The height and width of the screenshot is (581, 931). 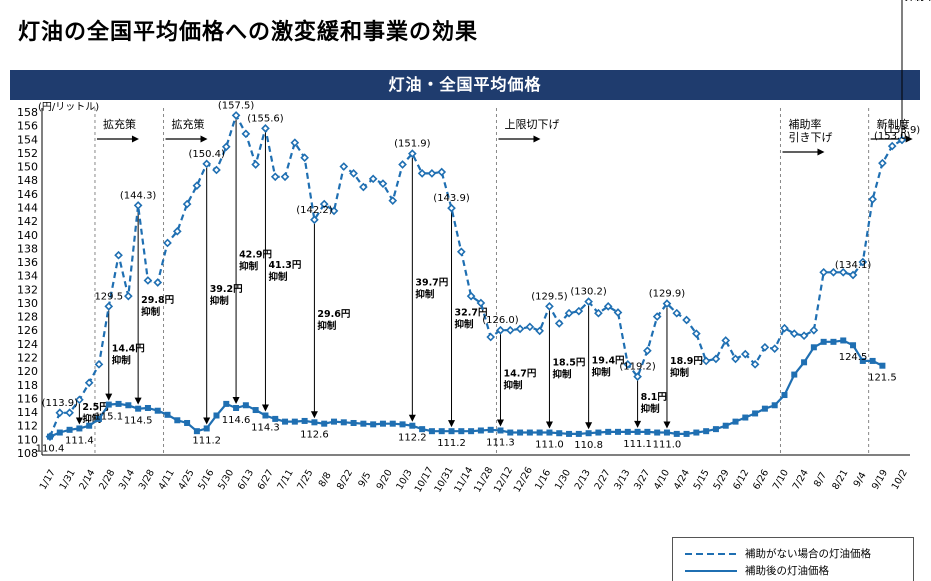 I want to click on data-label-with-subsidy: 112.2, so click(x=412, y=438).